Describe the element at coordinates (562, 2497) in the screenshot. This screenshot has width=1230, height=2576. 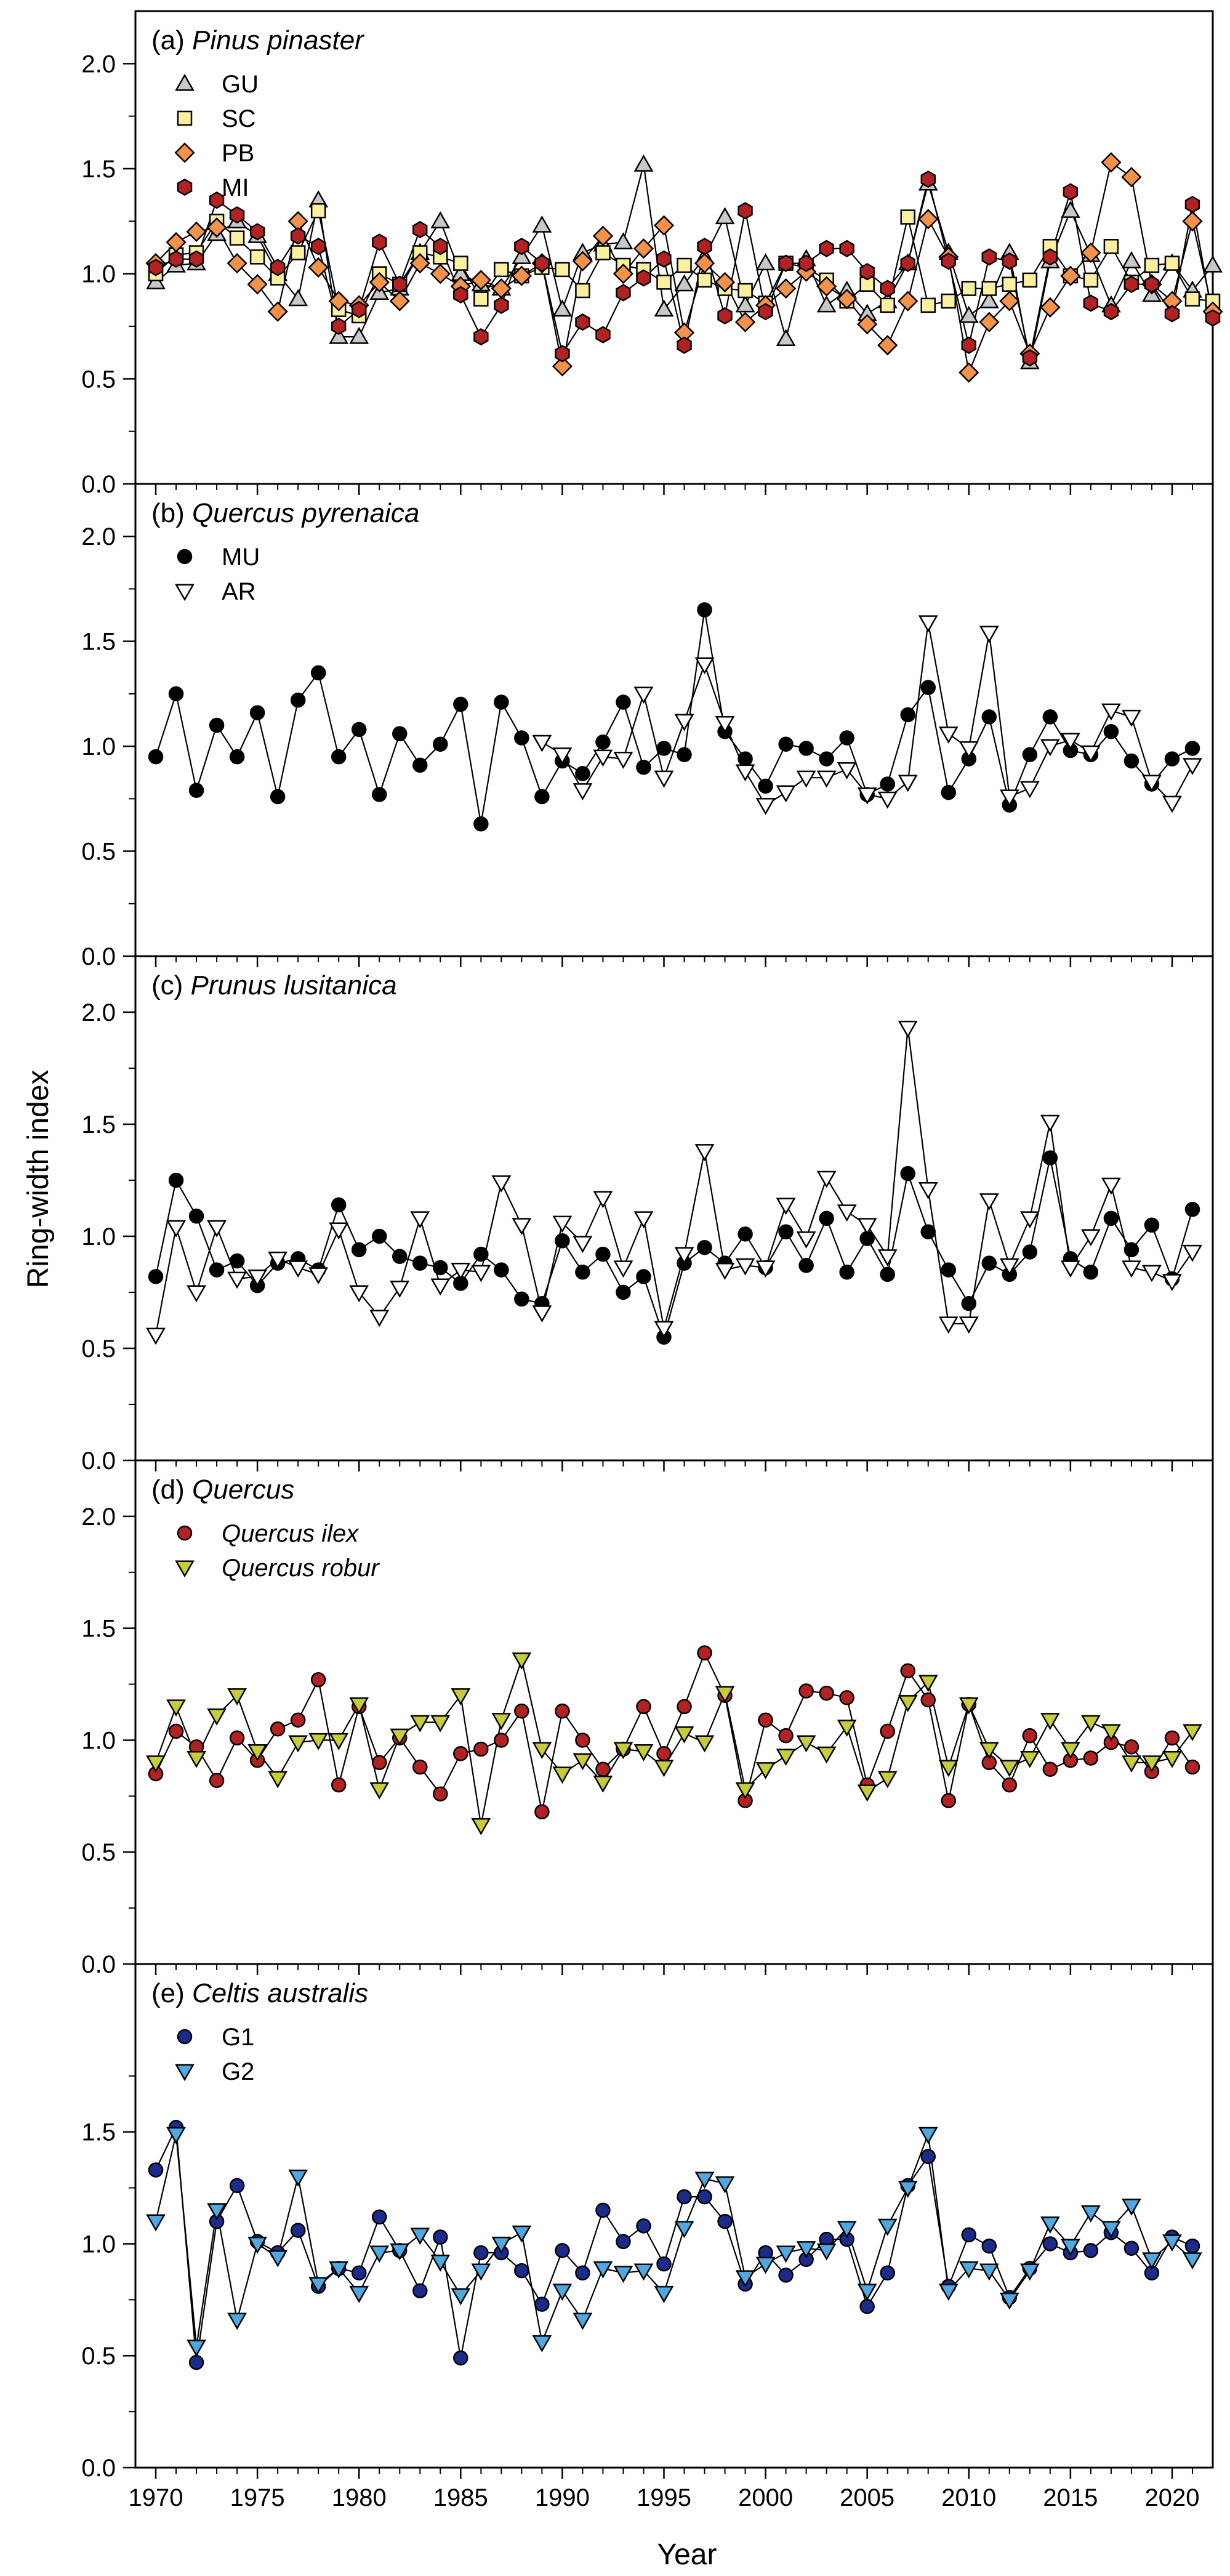
I see `x-tick-label: 1990` at that location.